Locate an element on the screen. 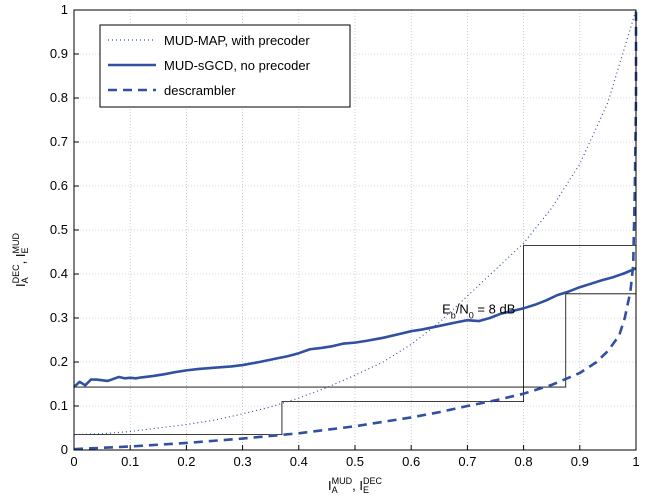 The width and height of the screenshot is (647, 500). y-tick-label: 0.5 is located at coordinates (59, 229).